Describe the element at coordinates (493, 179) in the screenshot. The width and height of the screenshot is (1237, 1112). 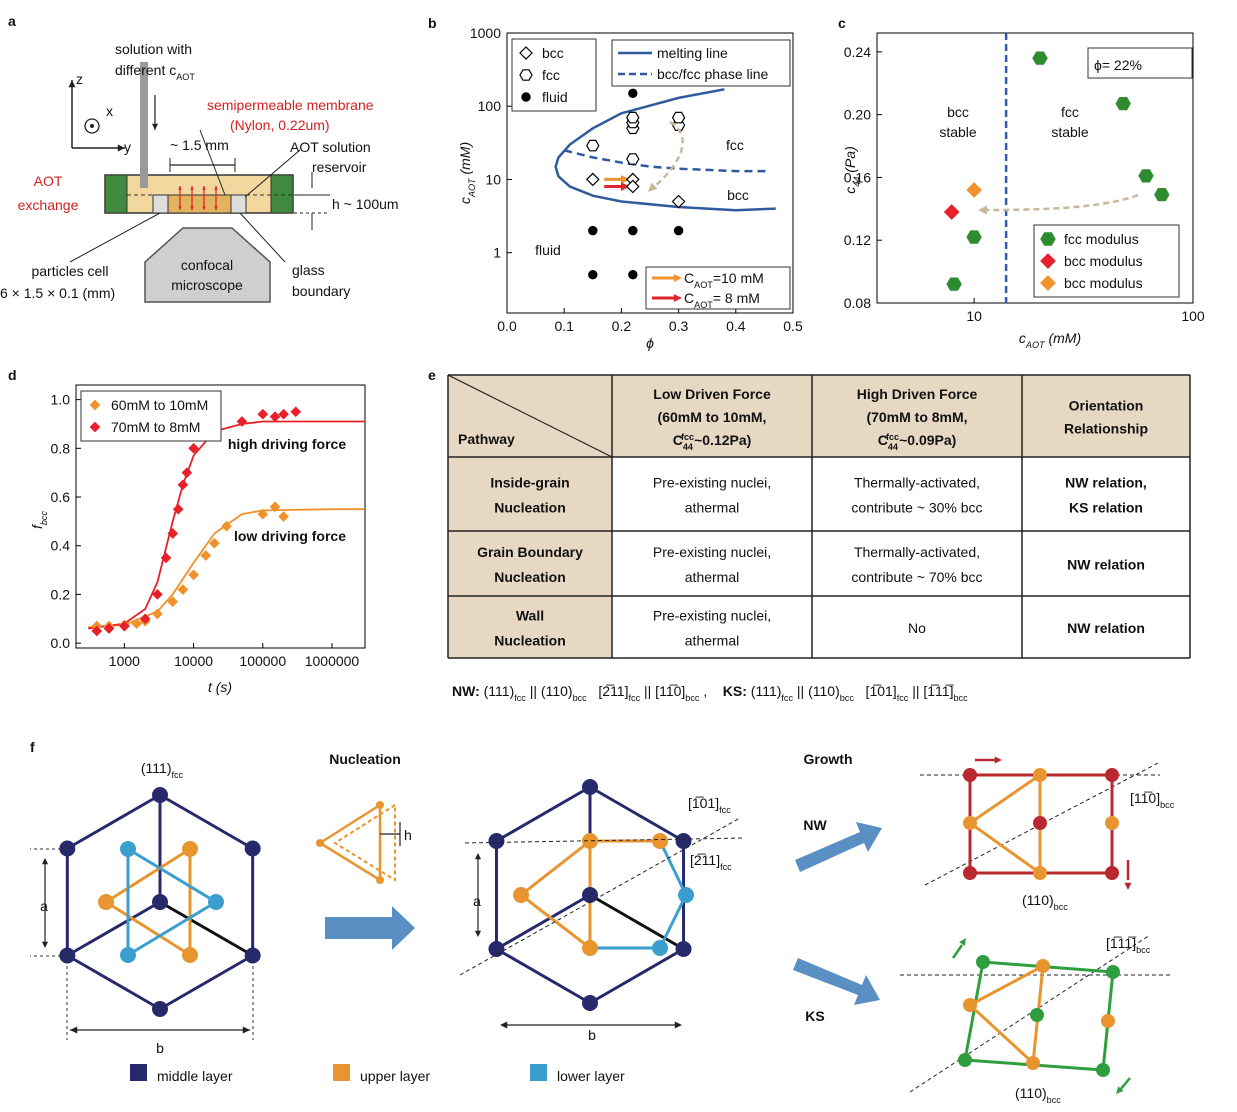
I see `y-tick-label: 10` at that location.